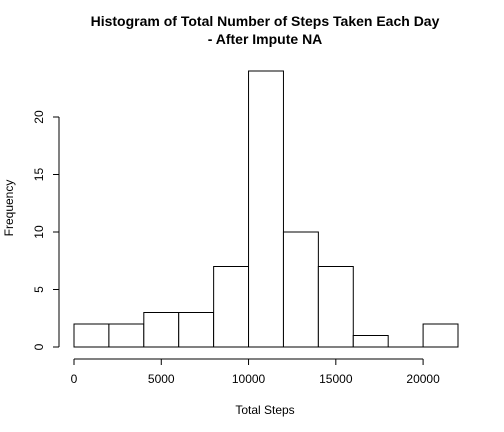 This screenshot has width=504, height=432. What do you see at coordinates (336, 379) in the screenshot?
I see `x-tick-label-3: 15000` at bounding box center [336, 379].